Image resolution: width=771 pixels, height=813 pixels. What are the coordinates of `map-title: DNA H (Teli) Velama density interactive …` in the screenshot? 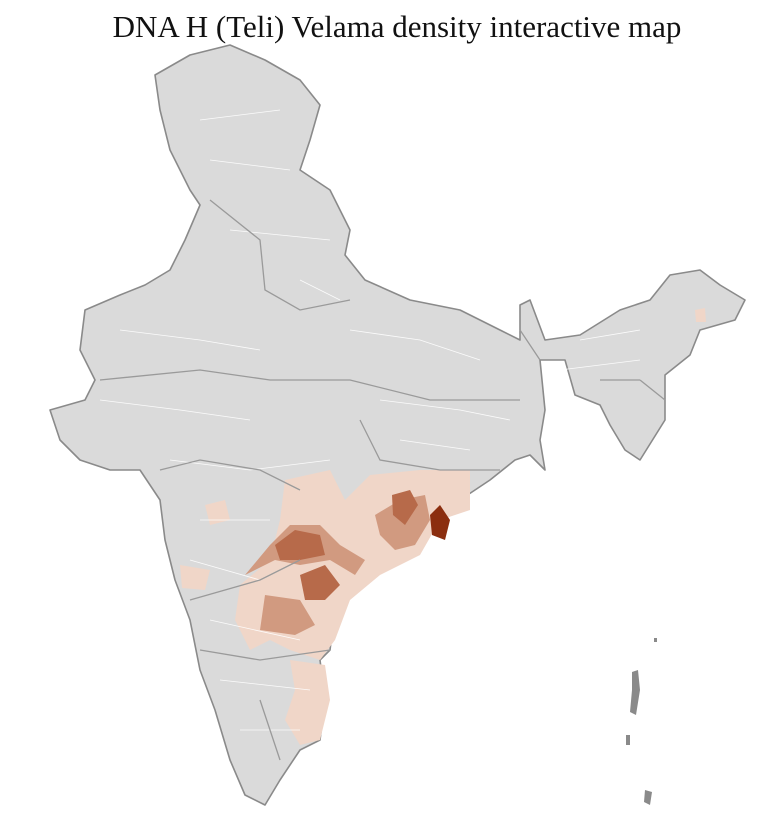 It's located at (397, 26).